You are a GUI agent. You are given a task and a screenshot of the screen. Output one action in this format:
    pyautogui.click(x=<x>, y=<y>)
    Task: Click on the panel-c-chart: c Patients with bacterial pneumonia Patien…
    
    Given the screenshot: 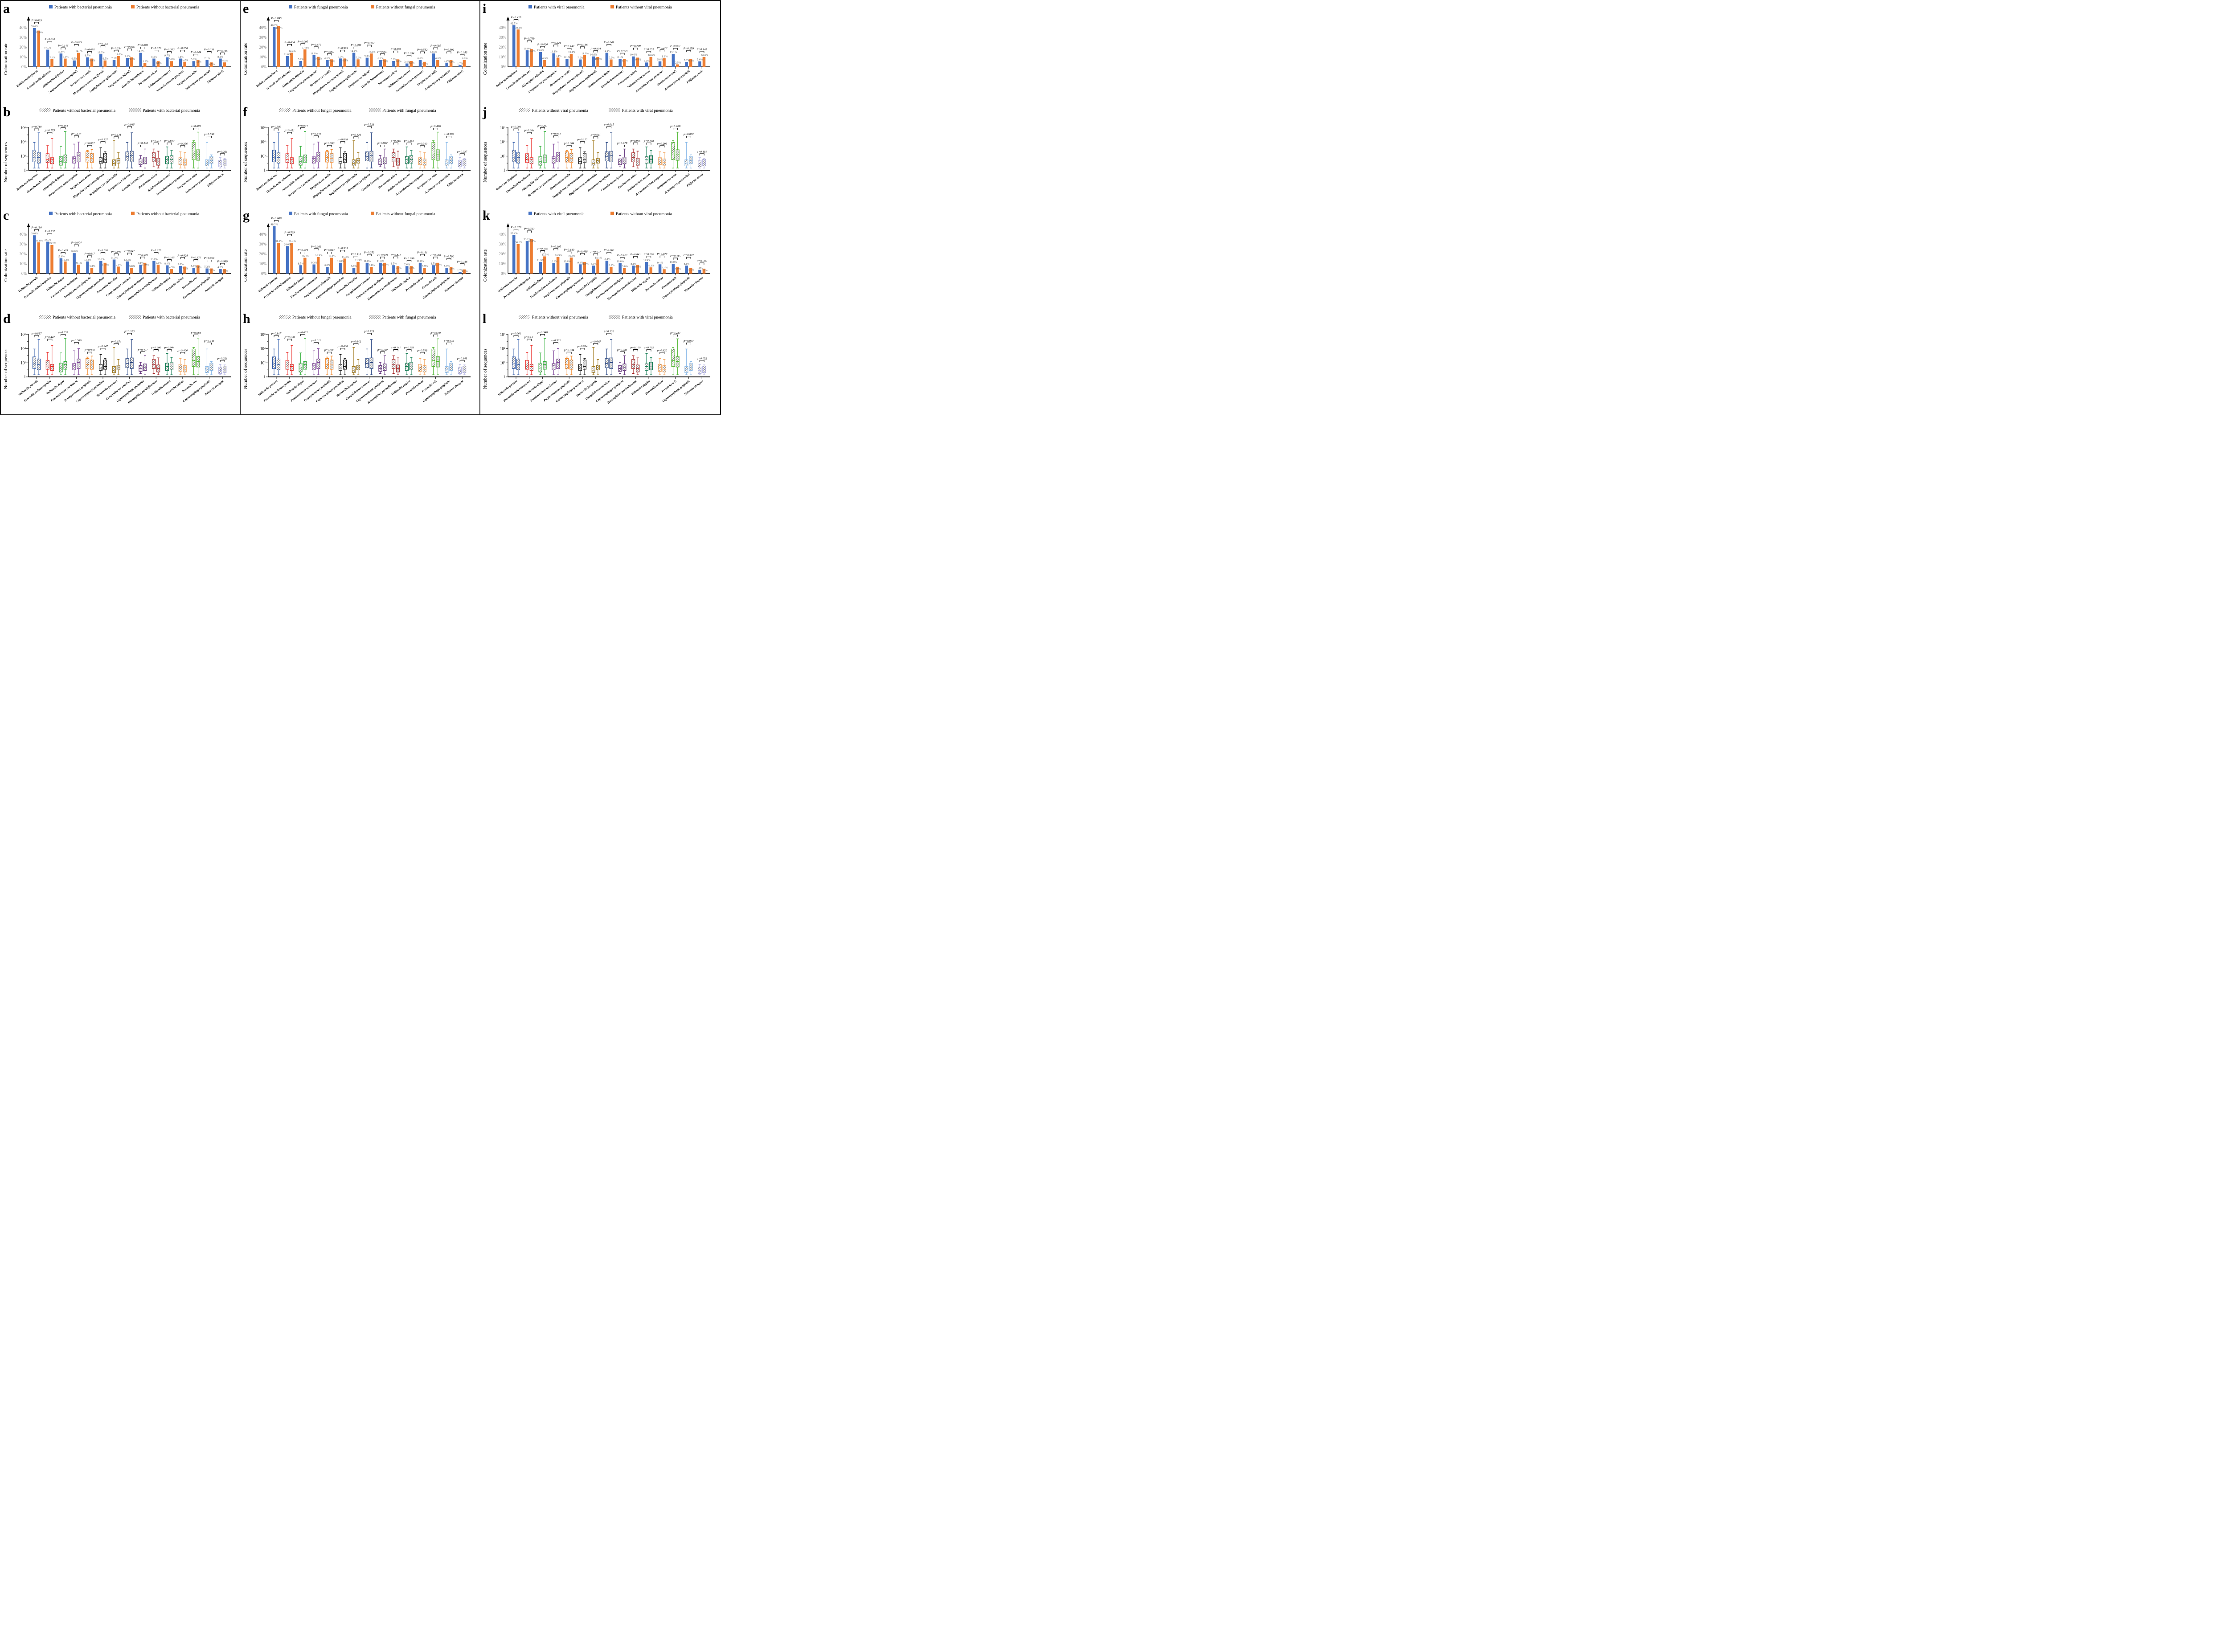 What is the action you would take?
    pyautogui.click(x=117, y=255)
    